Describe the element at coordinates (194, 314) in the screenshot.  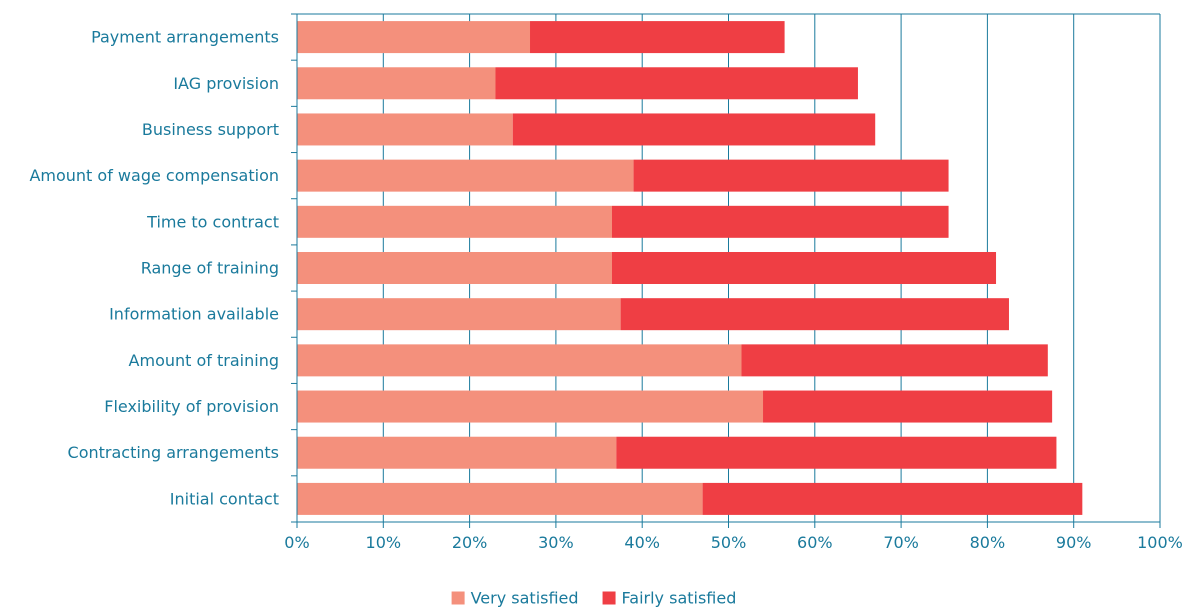
I see `category-label: Information available` at that location.